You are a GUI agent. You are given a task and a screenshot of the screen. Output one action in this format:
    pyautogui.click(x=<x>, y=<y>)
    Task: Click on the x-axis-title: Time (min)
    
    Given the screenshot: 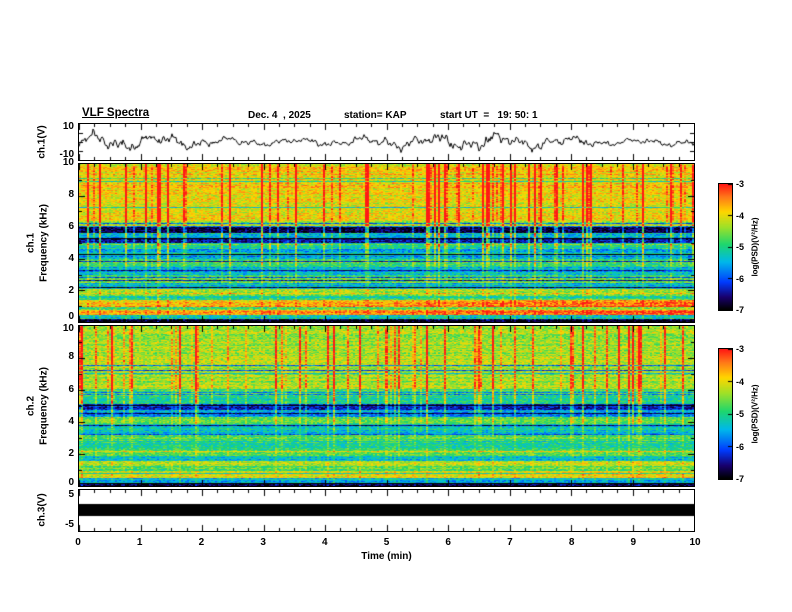 What is the action you would take?
    pyautogui.click(x=386, y=556)
    